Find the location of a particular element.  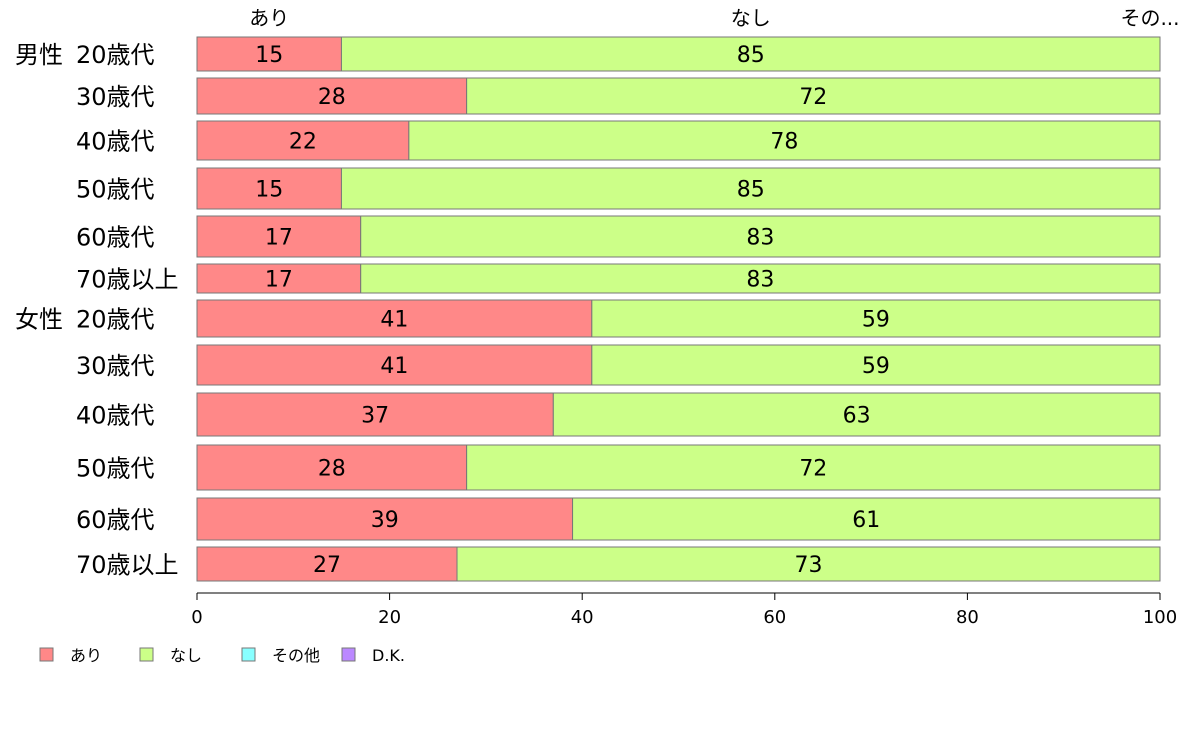

bar-value-label: 78 is located at coordinates (784, 142).